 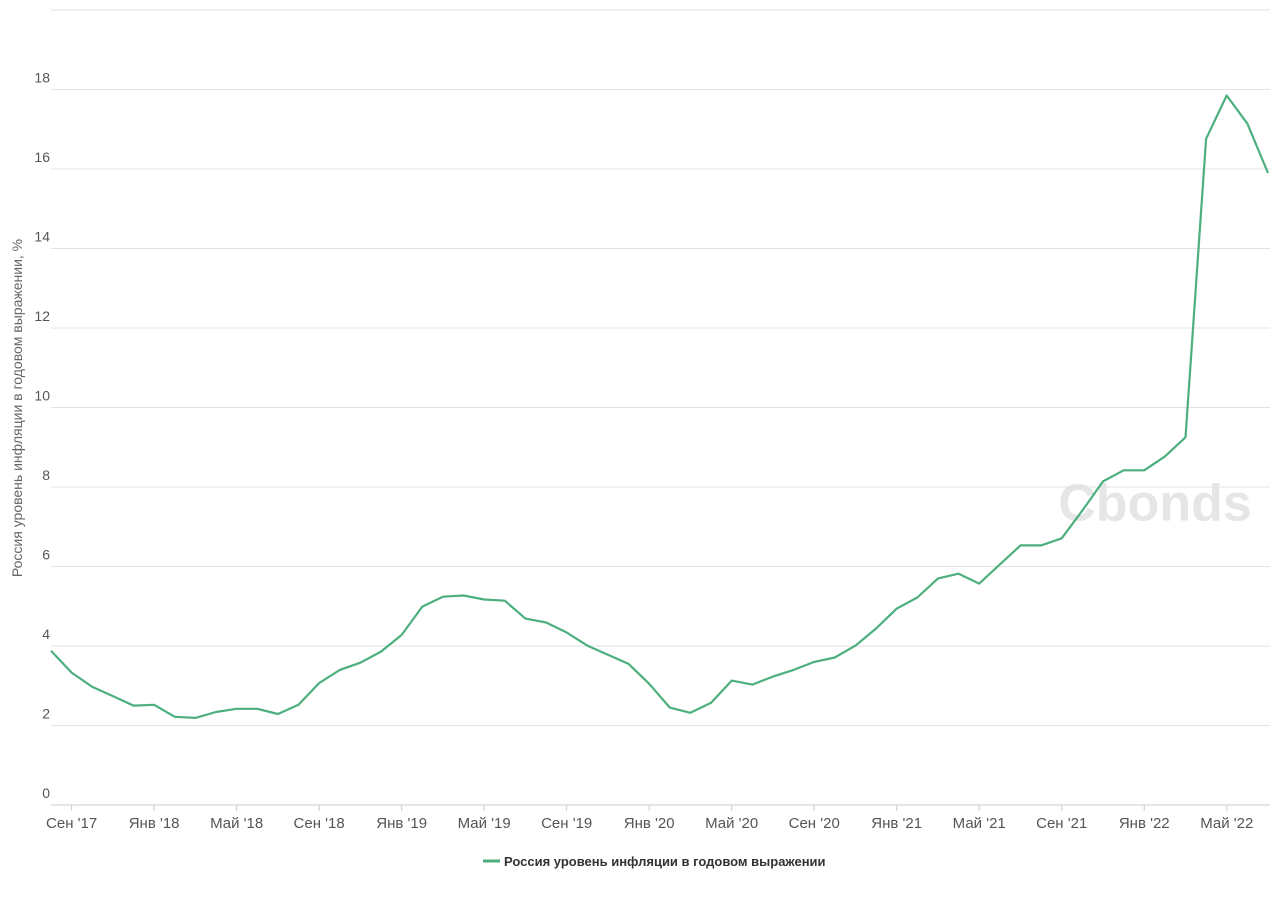 I want to click on y-tick-label: 14, so click(x=42, y=237).